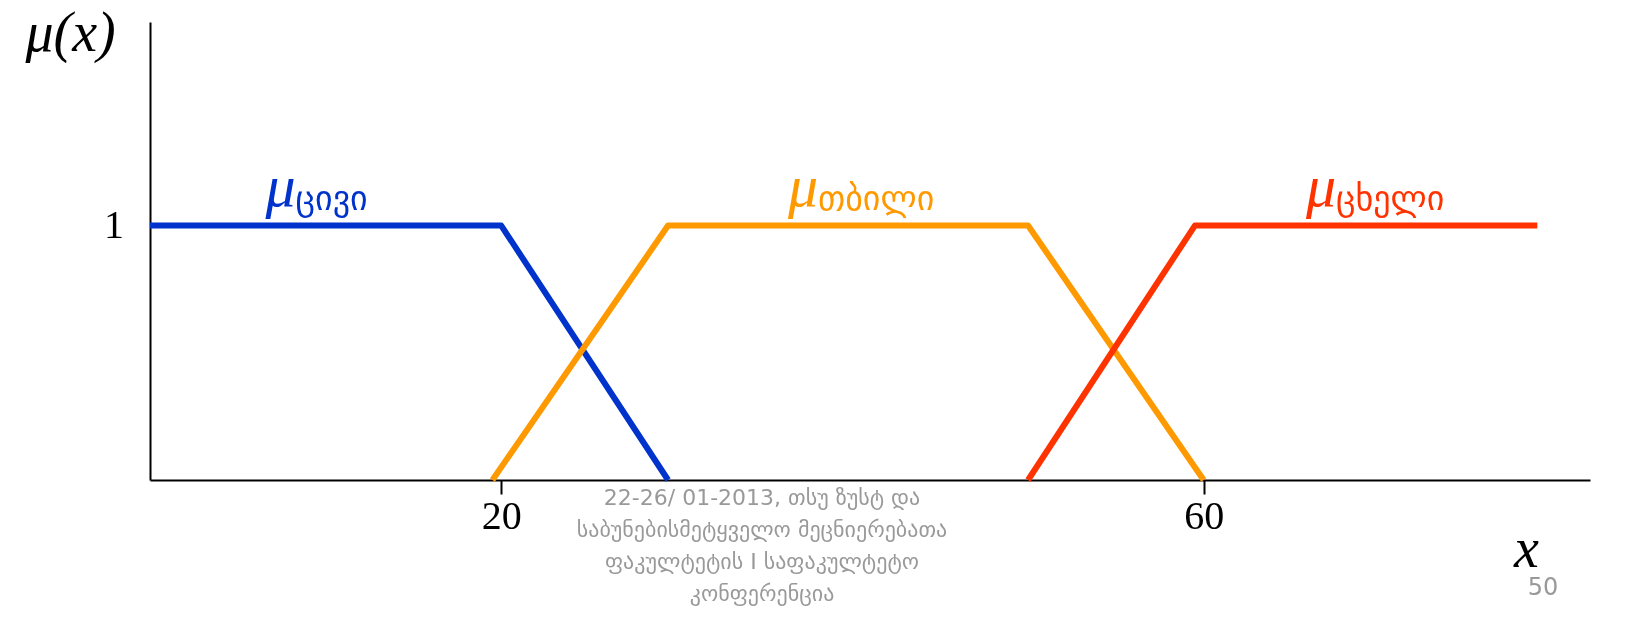 Image resolution: width=1647 pixels, height=626 pixels. I want to click on series-label: μცივი, so click(316, 185).